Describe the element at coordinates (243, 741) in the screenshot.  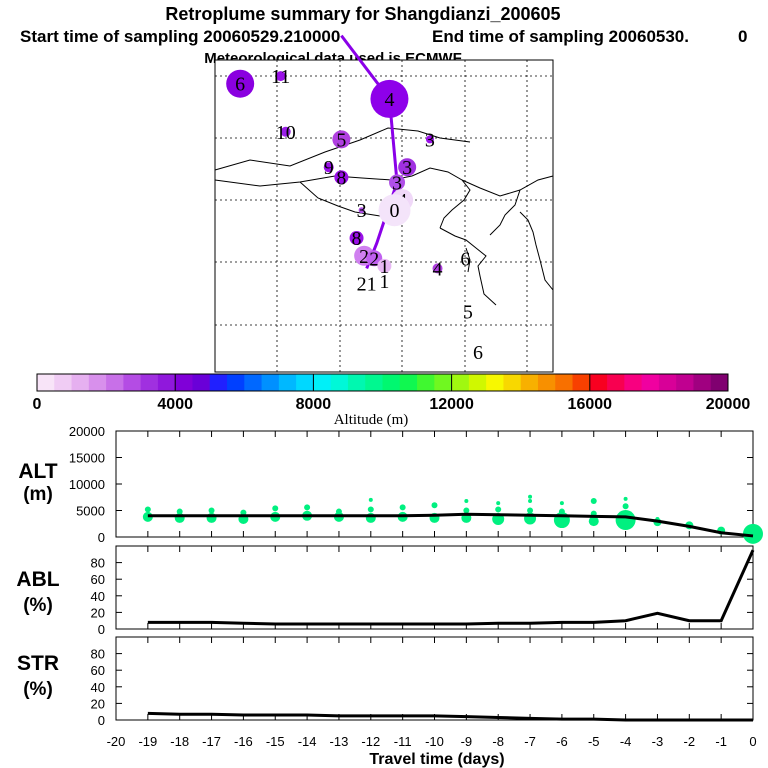
I see `x-tick-label: -16` at that location.